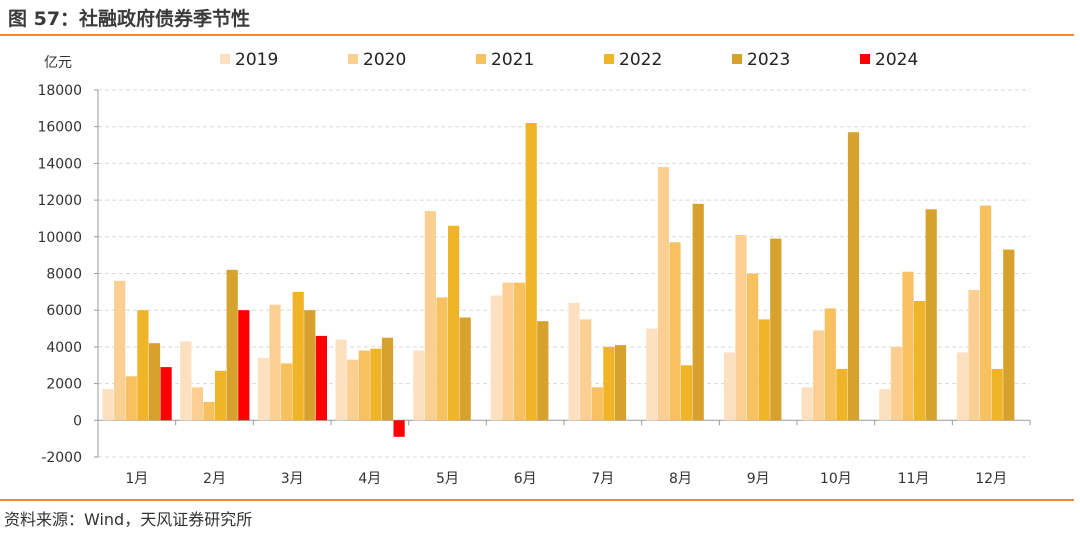 The width and height of the screenshot is (1080, 534). What do you see at coordinates (59, 128) in the screenshot?
I see `y-tick-label: 16000` at bounding box center [59, 128].